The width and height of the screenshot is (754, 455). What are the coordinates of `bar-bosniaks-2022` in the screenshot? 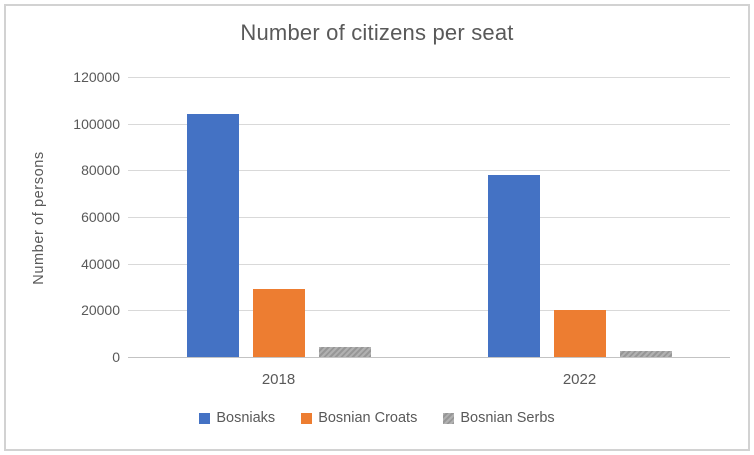 It's located at (513, 266).